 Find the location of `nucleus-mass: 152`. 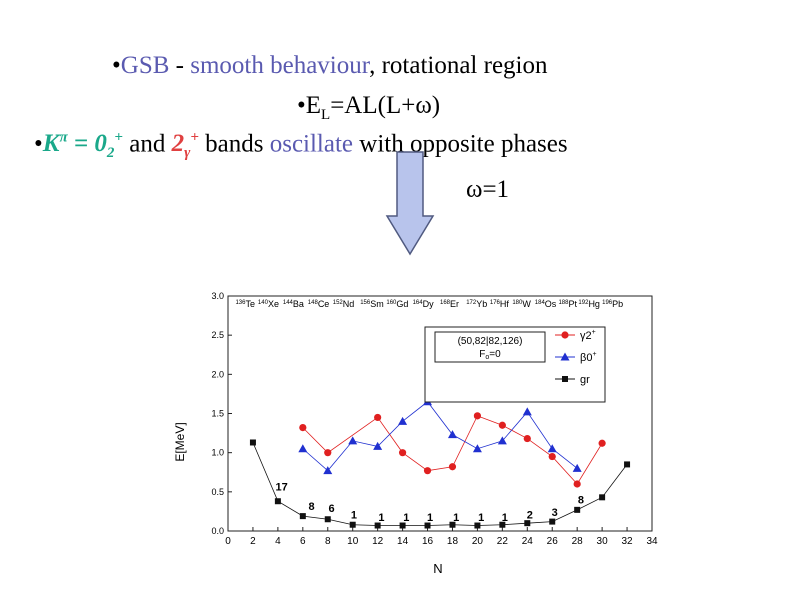

nucleus-mass: 152 is located at coordinates (338, 303).